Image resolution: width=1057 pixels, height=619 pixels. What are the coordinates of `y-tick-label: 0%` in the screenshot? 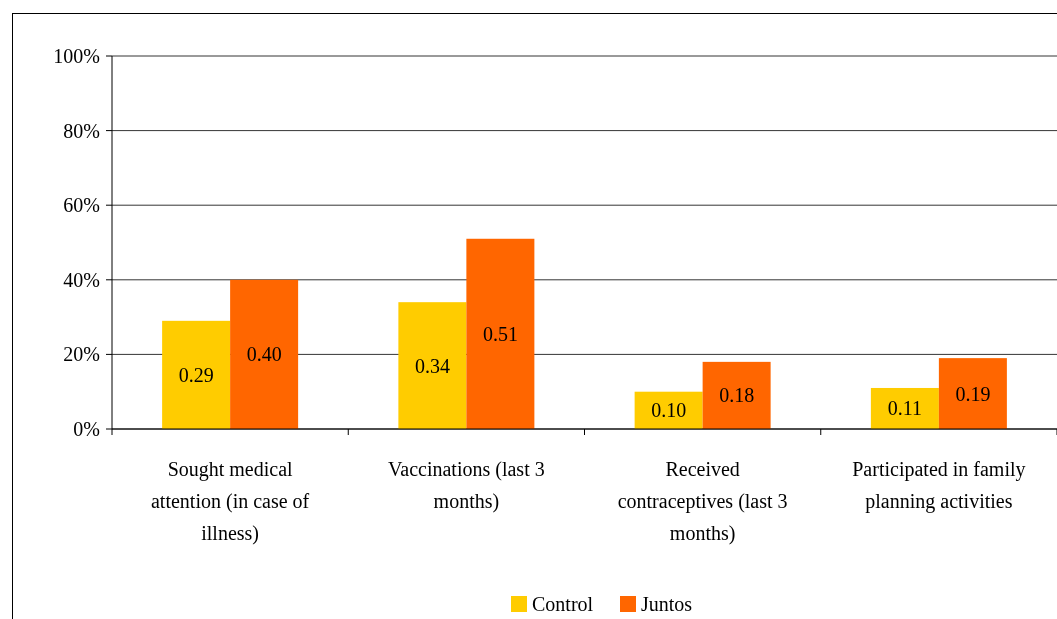 It's located at (86, 429).